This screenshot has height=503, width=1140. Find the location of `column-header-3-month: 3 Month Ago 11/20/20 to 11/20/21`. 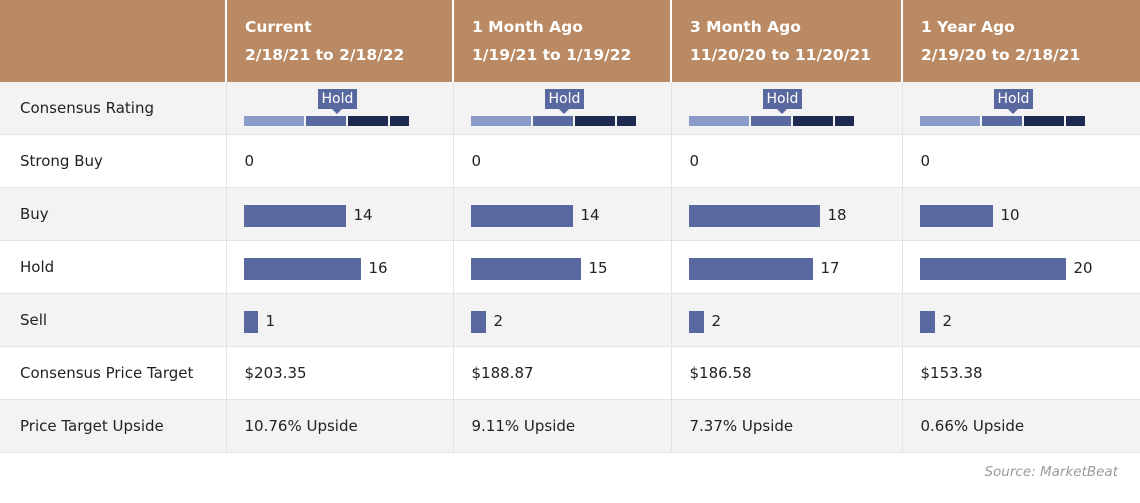

column-header-3-month: 3 Month Ago 11/20/20 to 11/20/21 is located at coordinates (787, 41).